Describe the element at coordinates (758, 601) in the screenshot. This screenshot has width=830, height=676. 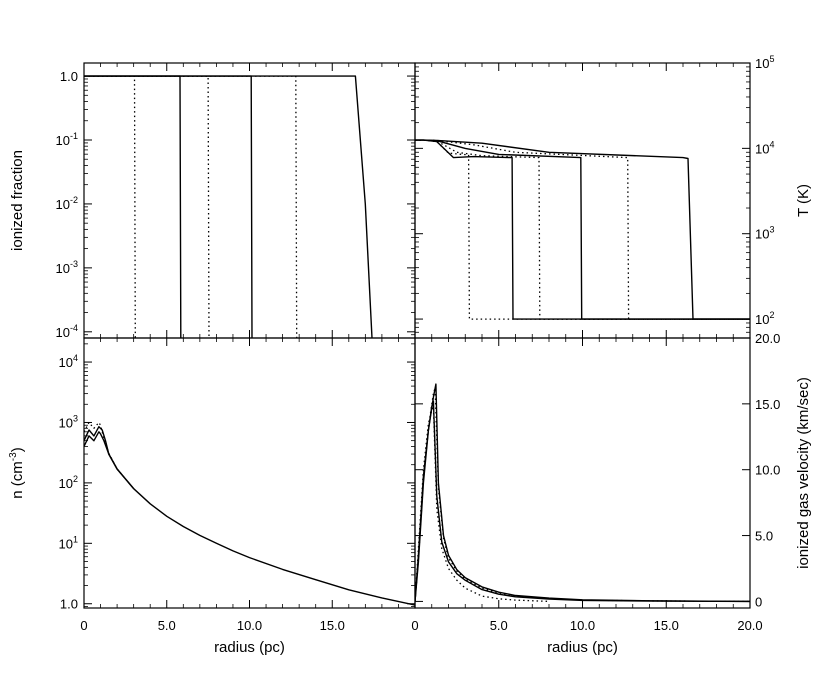
I see `y-tick-label: 0` at that location.